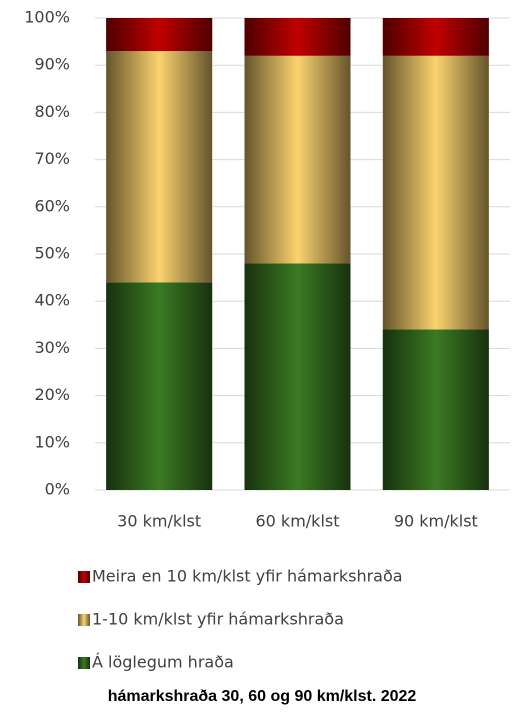 The height and width of the screenshot is (720, 521). What do you see at coordinates (436, 521) in the screenshot?
I see `x-tick-label: 90 km/klst` at bounding box center [436, 521].